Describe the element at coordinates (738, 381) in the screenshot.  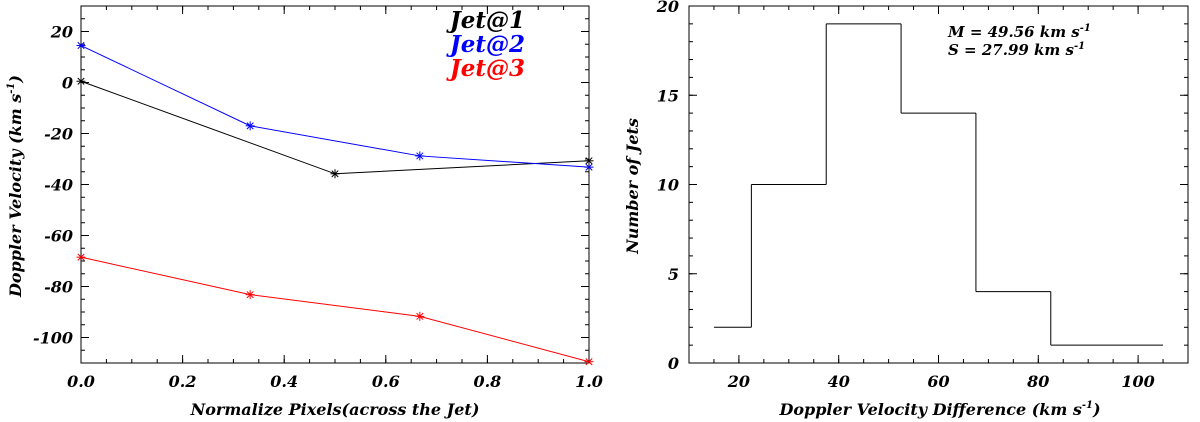
I see `right-x-tick-label: 20` at that location.